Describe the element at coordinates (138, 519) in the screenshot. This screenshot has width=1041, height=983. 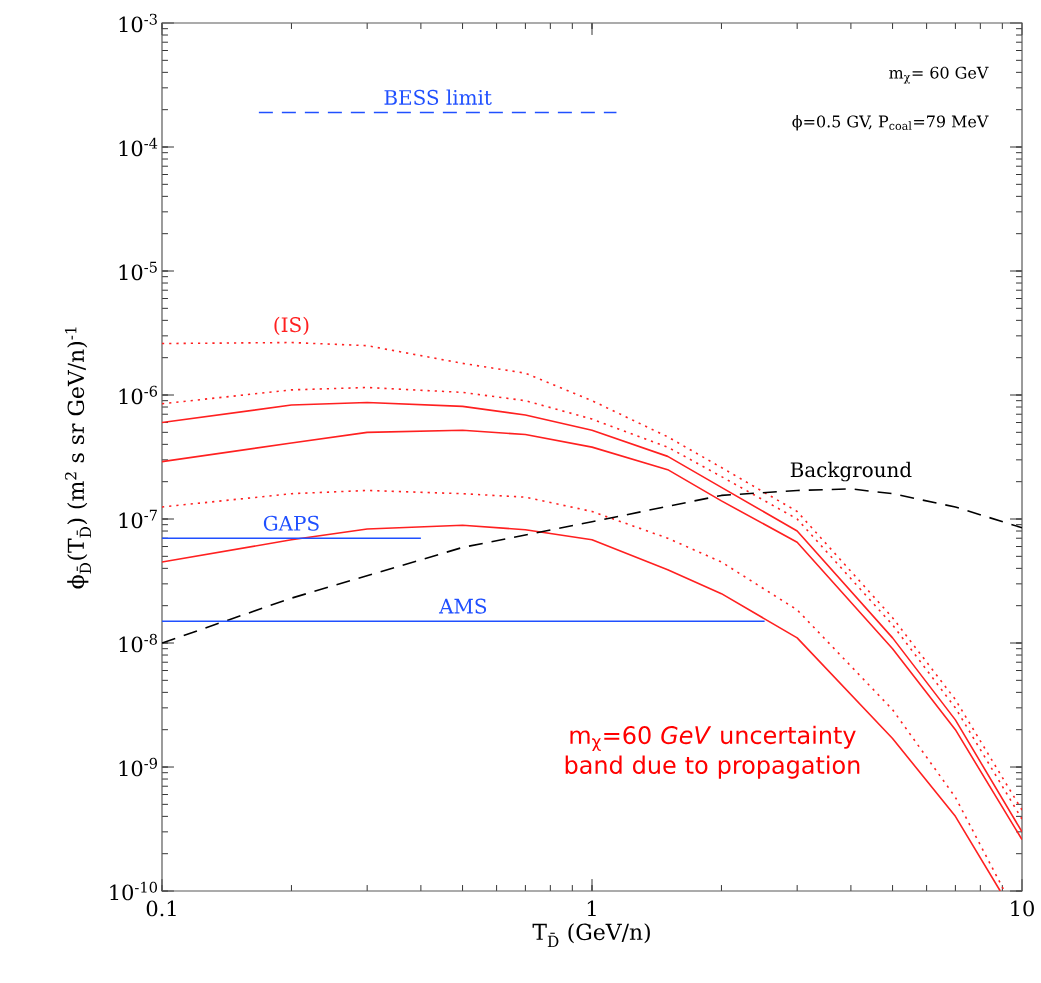
I see `y-tick-label: 10$^{-7}$` at that location.